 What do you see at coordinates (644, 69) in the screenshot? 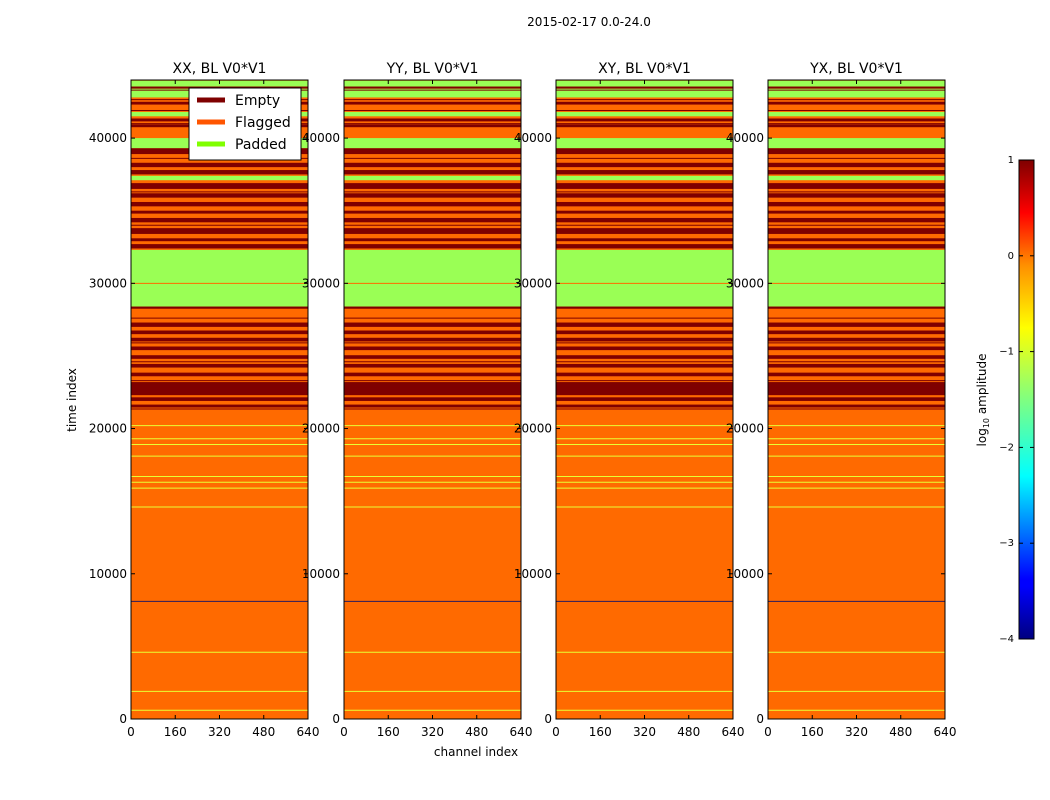
I see `panel-title: XY, BL V0*V1` at bounding box center [644, 69].